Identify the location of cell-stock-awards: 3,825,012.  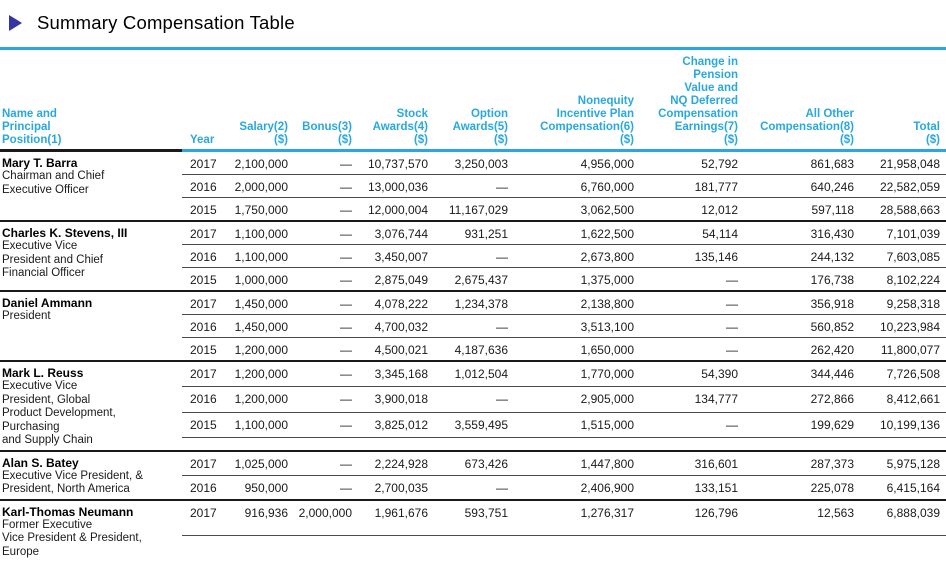
(396, 424).